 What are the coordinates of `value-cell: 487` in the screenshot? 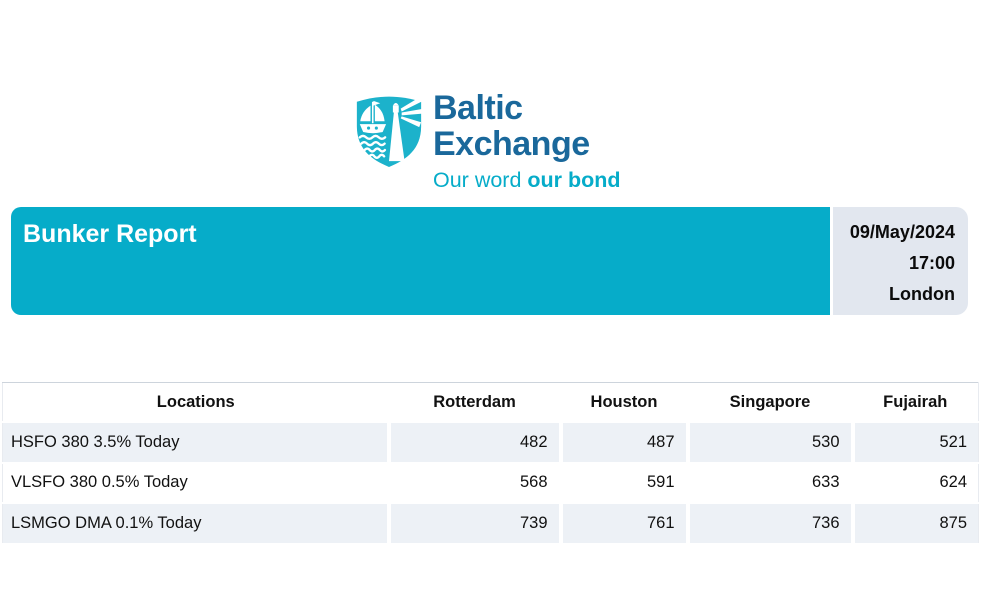 It's located at (623, 443).